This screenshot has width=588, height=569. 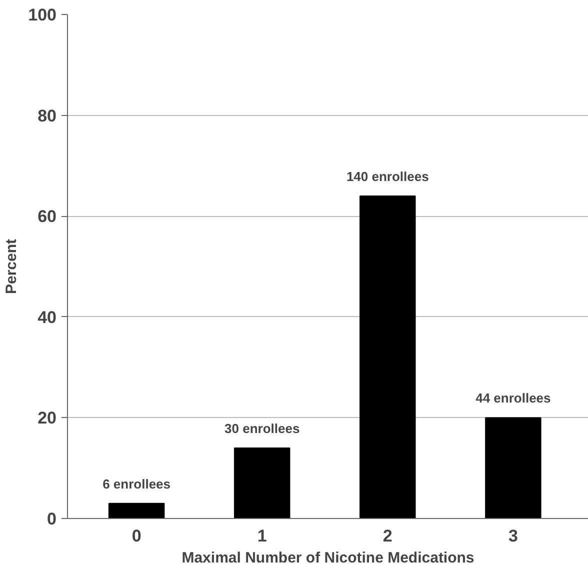 What do you see at coordinates (328, 558) in the screenshot?
I see `x-axis-title: Maximal Number of Nicotine Medications` at bounding box center [328, 558].